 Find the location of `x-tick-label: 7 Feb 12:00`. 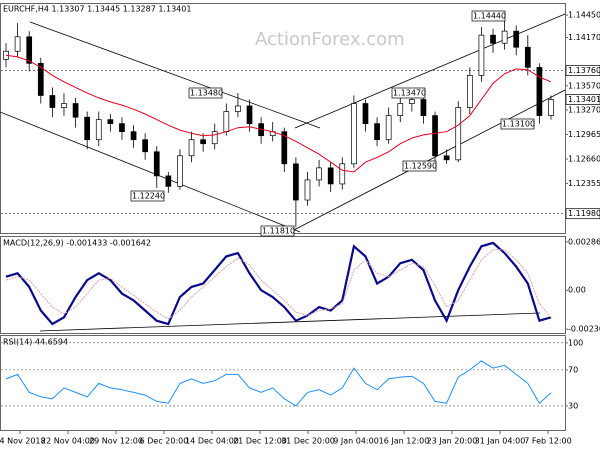

x-tick-label: 7 Feb 12:00 is located at coordinates (547, 441).